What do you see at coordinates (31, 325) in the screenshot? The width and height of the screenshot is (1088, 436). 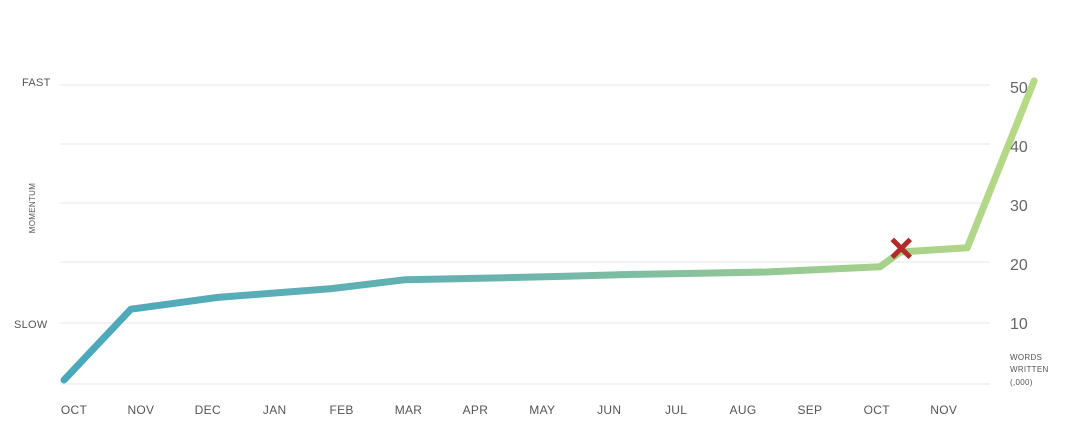 I see `left-tick-slow: SLOW` at bounding box center [31, 325].